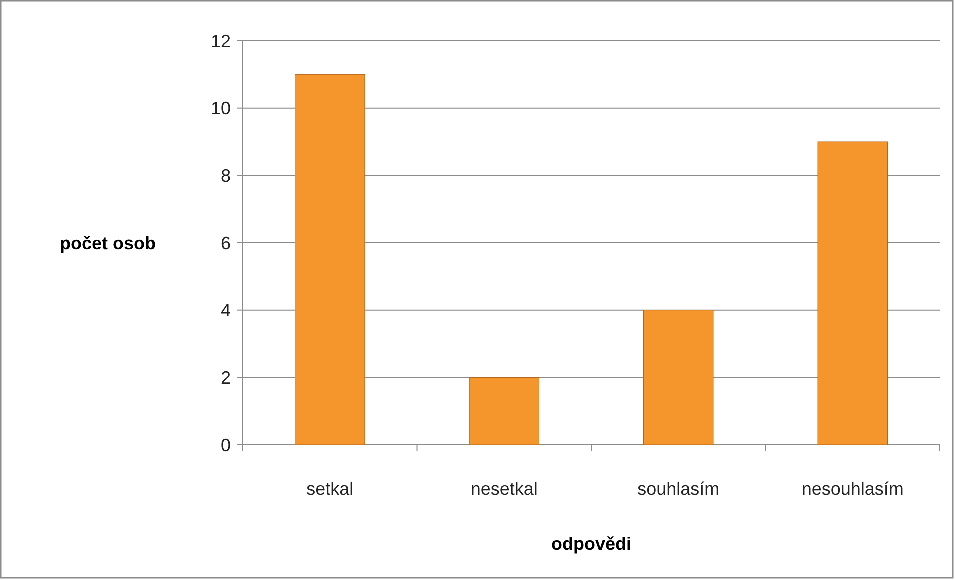 This screenshot has width=955, height=580. I want to click on x-tick-label: nesouhlasím, so click(853, 489).